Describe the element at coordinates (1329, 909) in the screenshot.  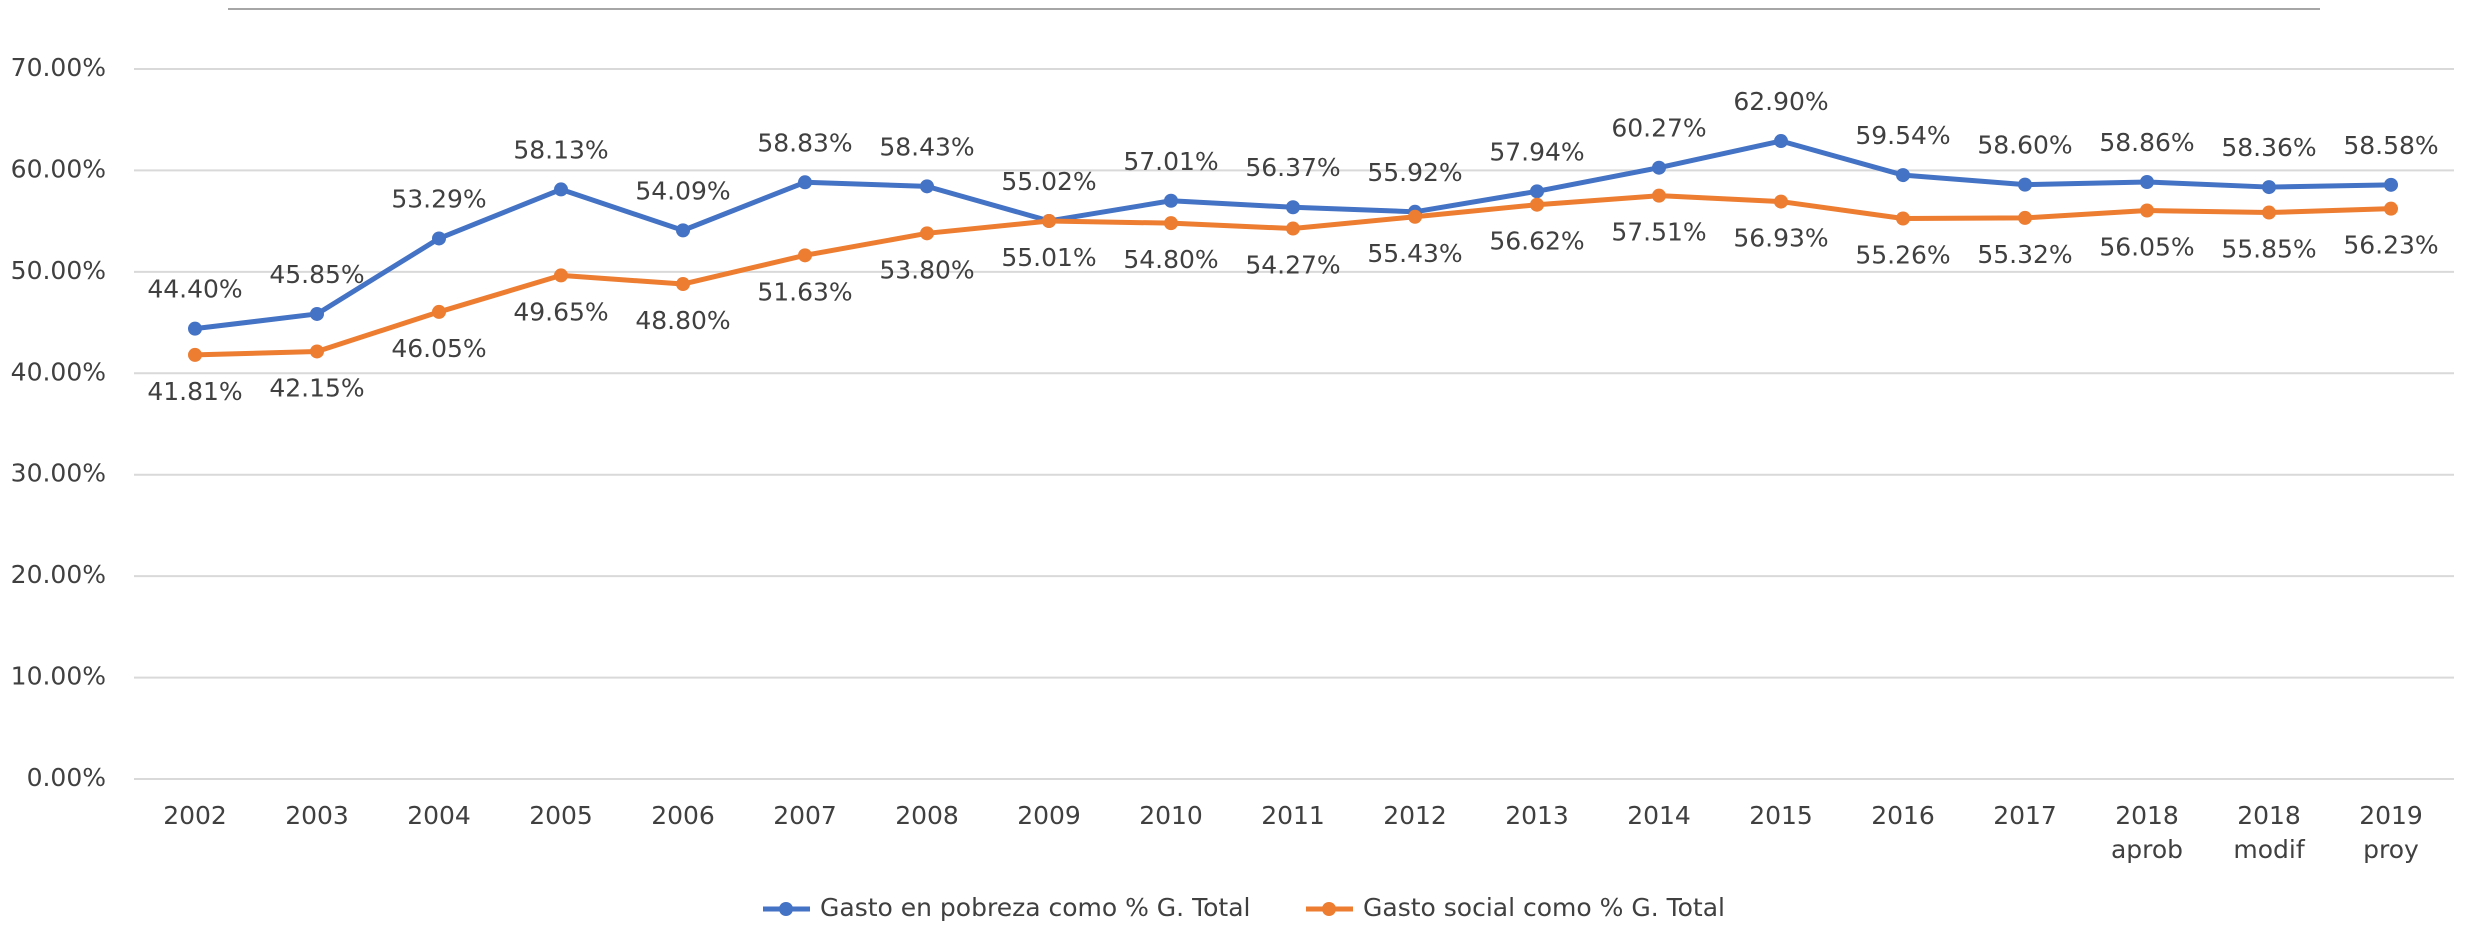
I see `legend-marker` at that location.